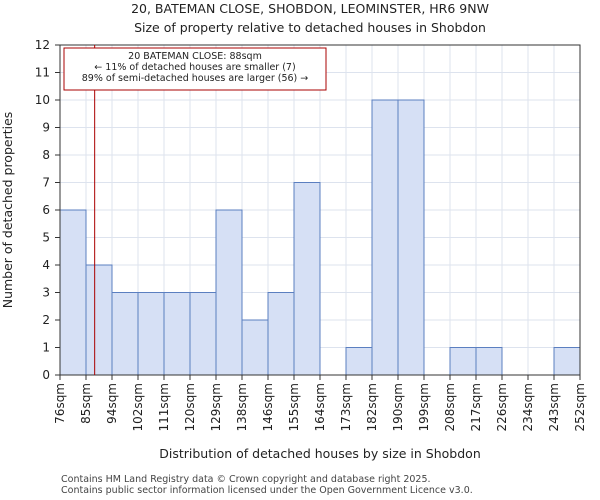 The image size is (600, 500). What do you see at coordinates (46, 375) in the screenshot?
I see `y-tick-label: 0` at bounding box center [46, 375].